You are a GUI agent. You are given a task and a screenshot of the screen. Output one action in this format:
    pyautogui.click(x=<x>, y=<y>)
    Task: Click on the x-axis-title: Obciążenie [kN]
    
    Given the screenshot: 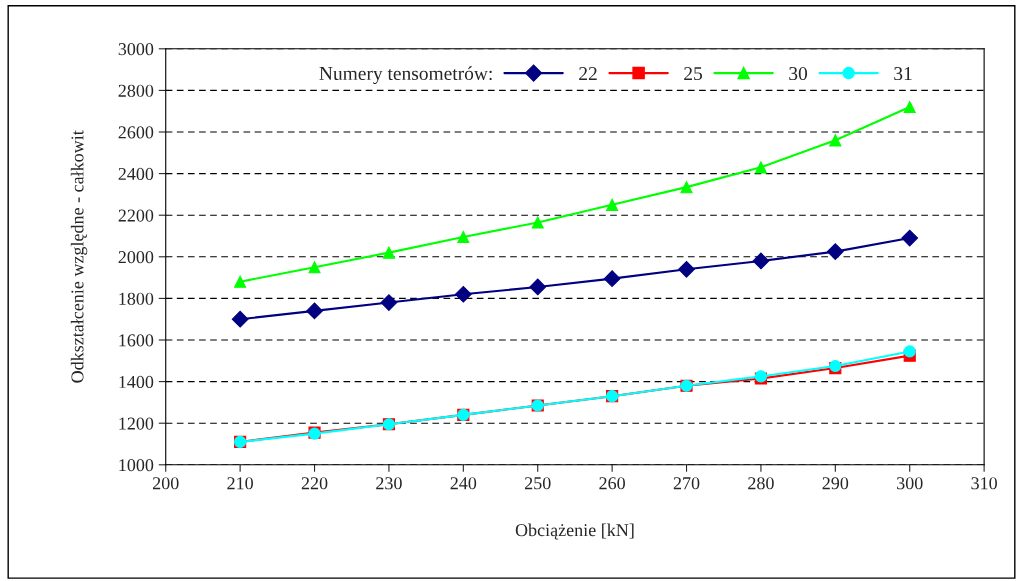 What is the action you would take?
    pyautogui.click(x=574, y=531)
    